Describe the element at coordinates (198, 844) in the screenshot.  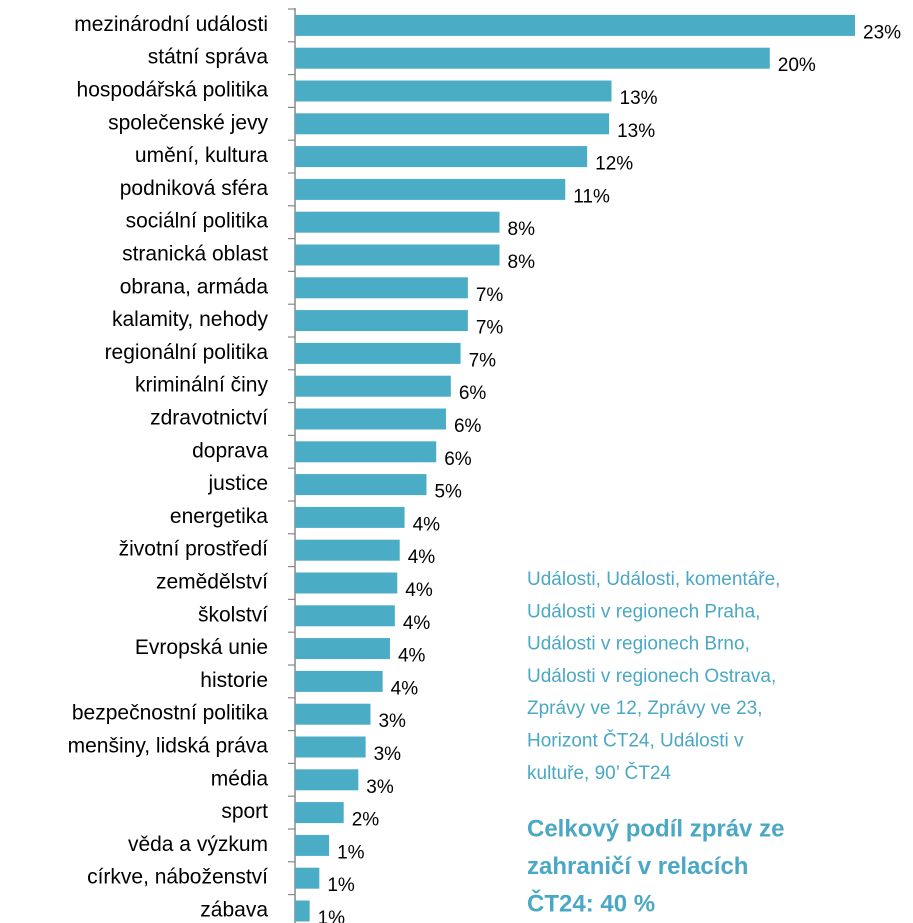
I see `category-label: věda a výzkum` at that location.